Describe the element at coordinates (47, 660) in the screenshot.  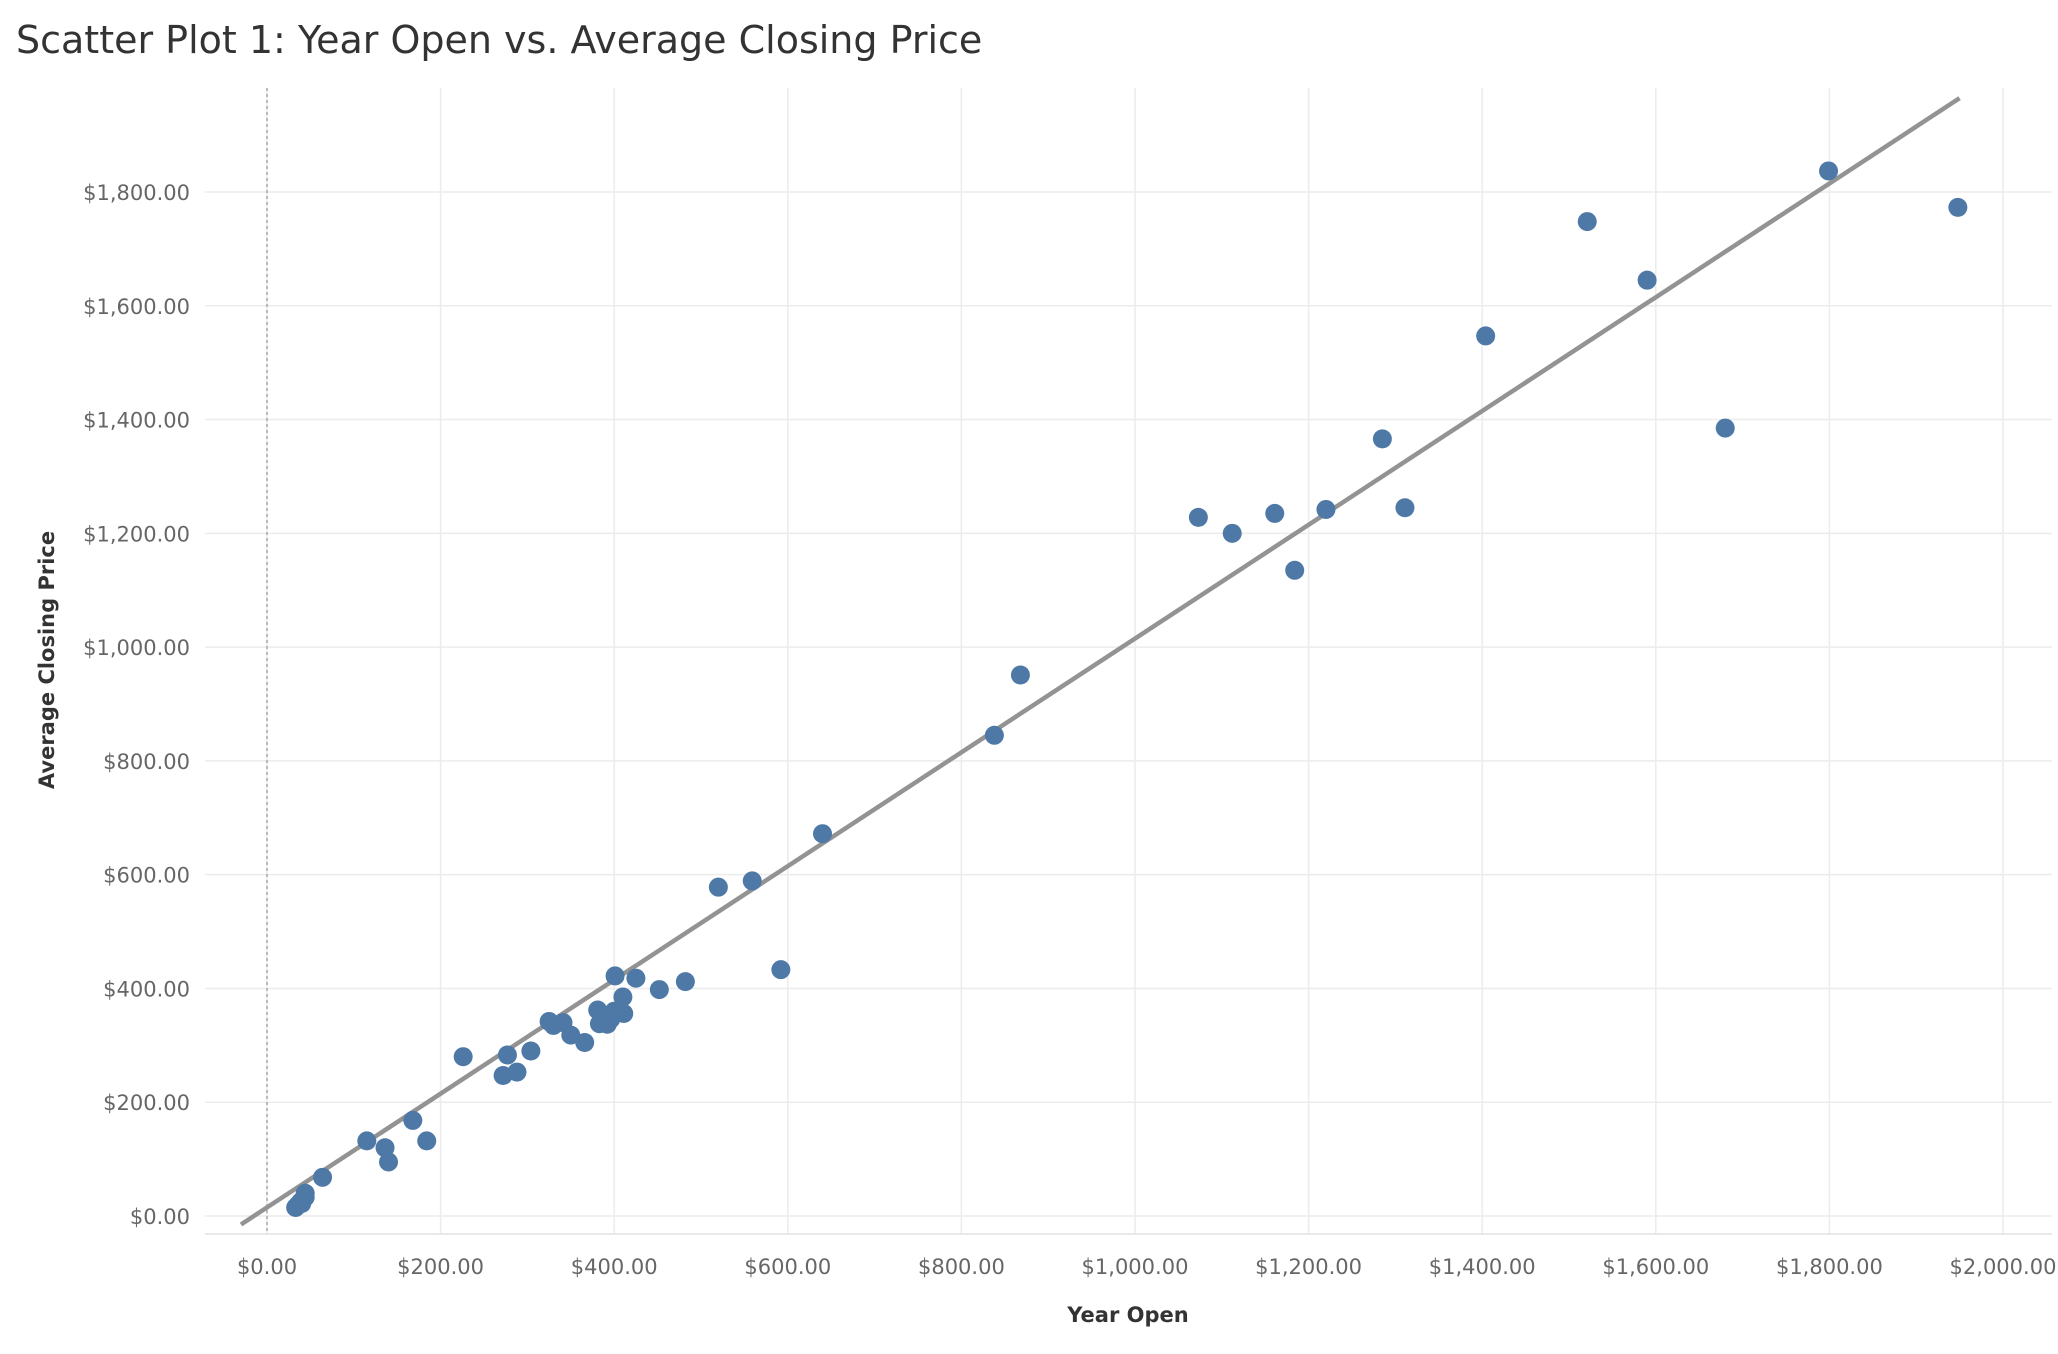
I see `y-axis-title: Average Closing Price` at that location.